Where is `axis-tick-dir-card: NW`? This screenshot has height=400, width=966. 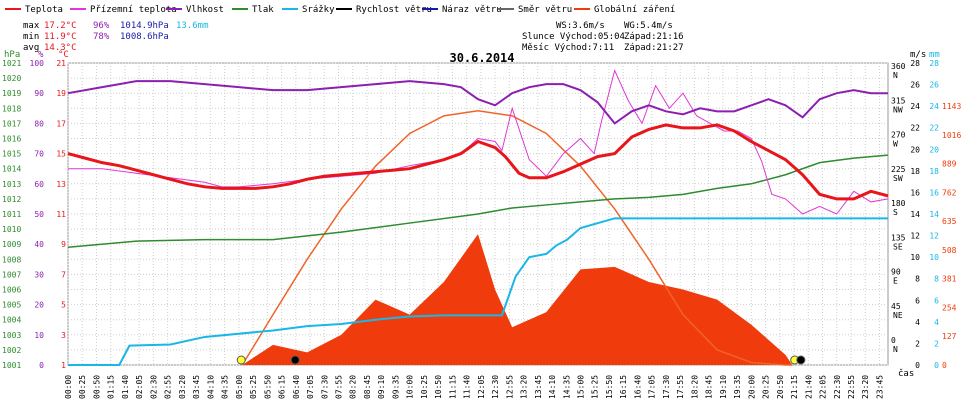
axis-tick-dir-card: NW is located at coordinates (898, 109).